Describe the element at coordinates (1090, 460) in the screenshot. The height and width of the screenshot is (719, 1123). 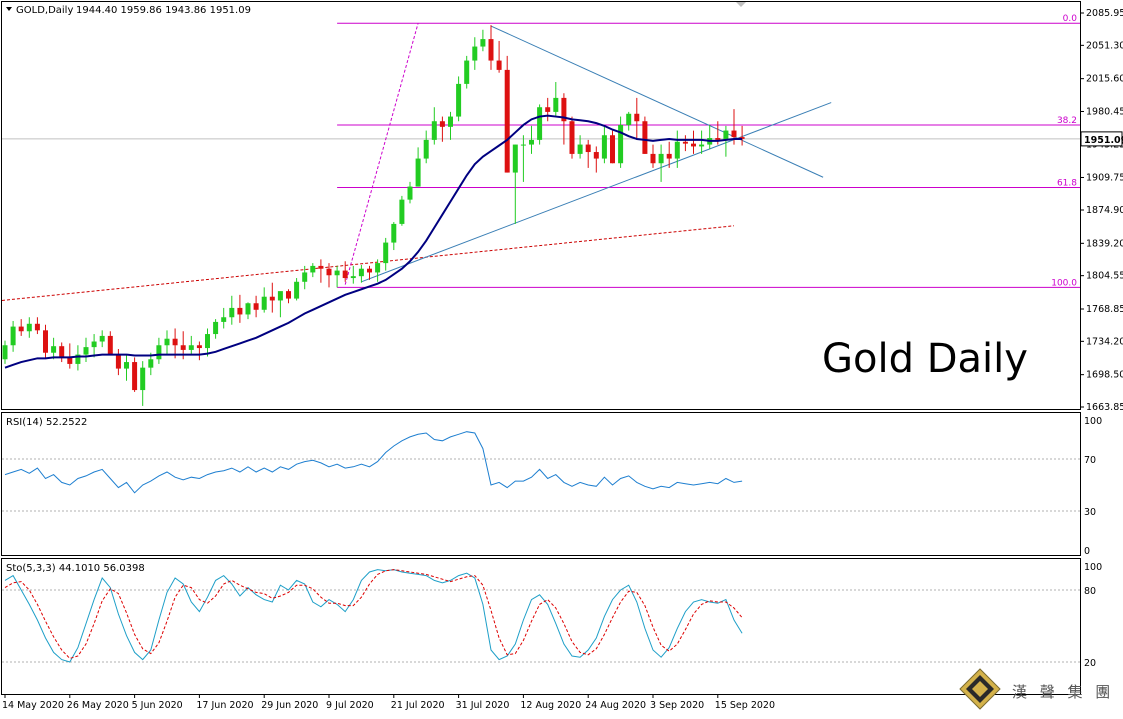
I see `rsi-axis-label: 70` at that location.